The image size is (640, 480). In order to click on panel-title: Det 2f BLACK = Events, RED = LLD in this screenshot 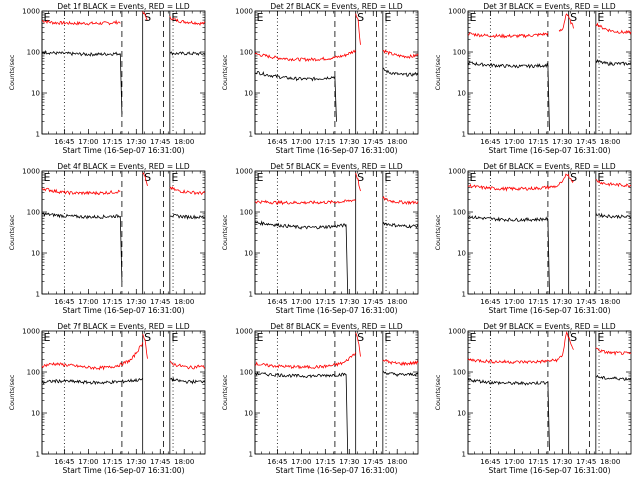, I will do `click(336, 6)`.